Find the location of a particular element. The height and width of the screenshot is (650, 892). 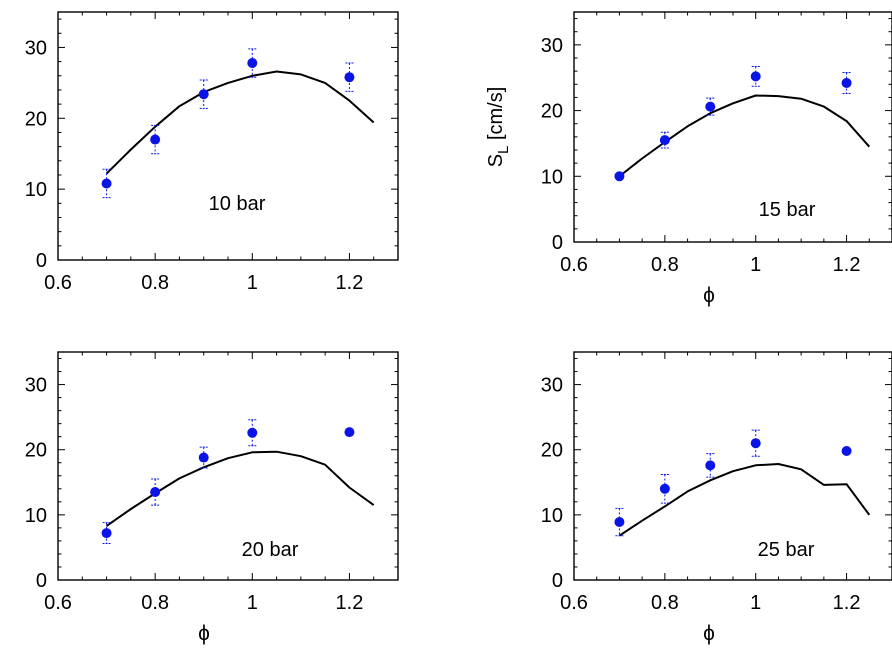

pressure-label: 15 bar is located at coordinates (787, 210).